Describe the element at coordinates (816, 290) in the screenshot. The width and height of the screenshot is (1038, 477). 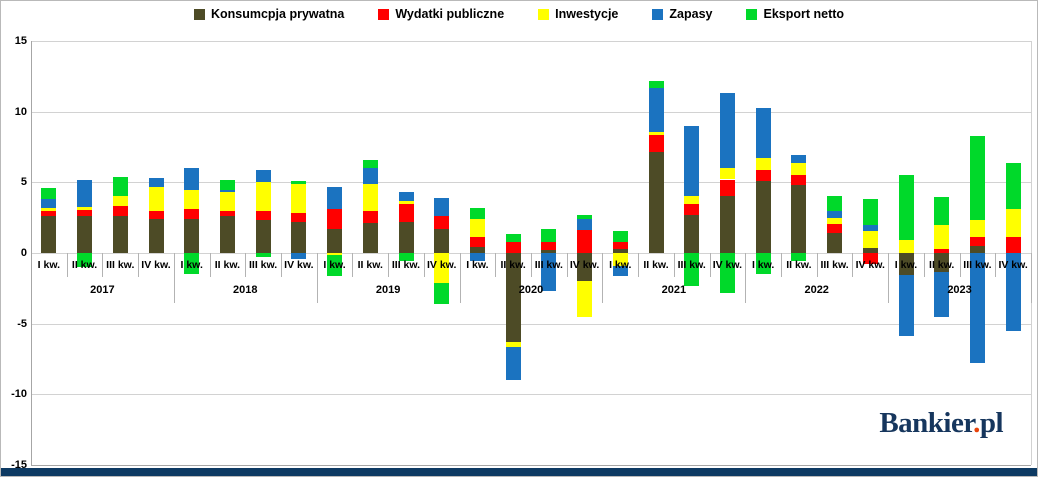
I see `year-label: 2022` at that location.